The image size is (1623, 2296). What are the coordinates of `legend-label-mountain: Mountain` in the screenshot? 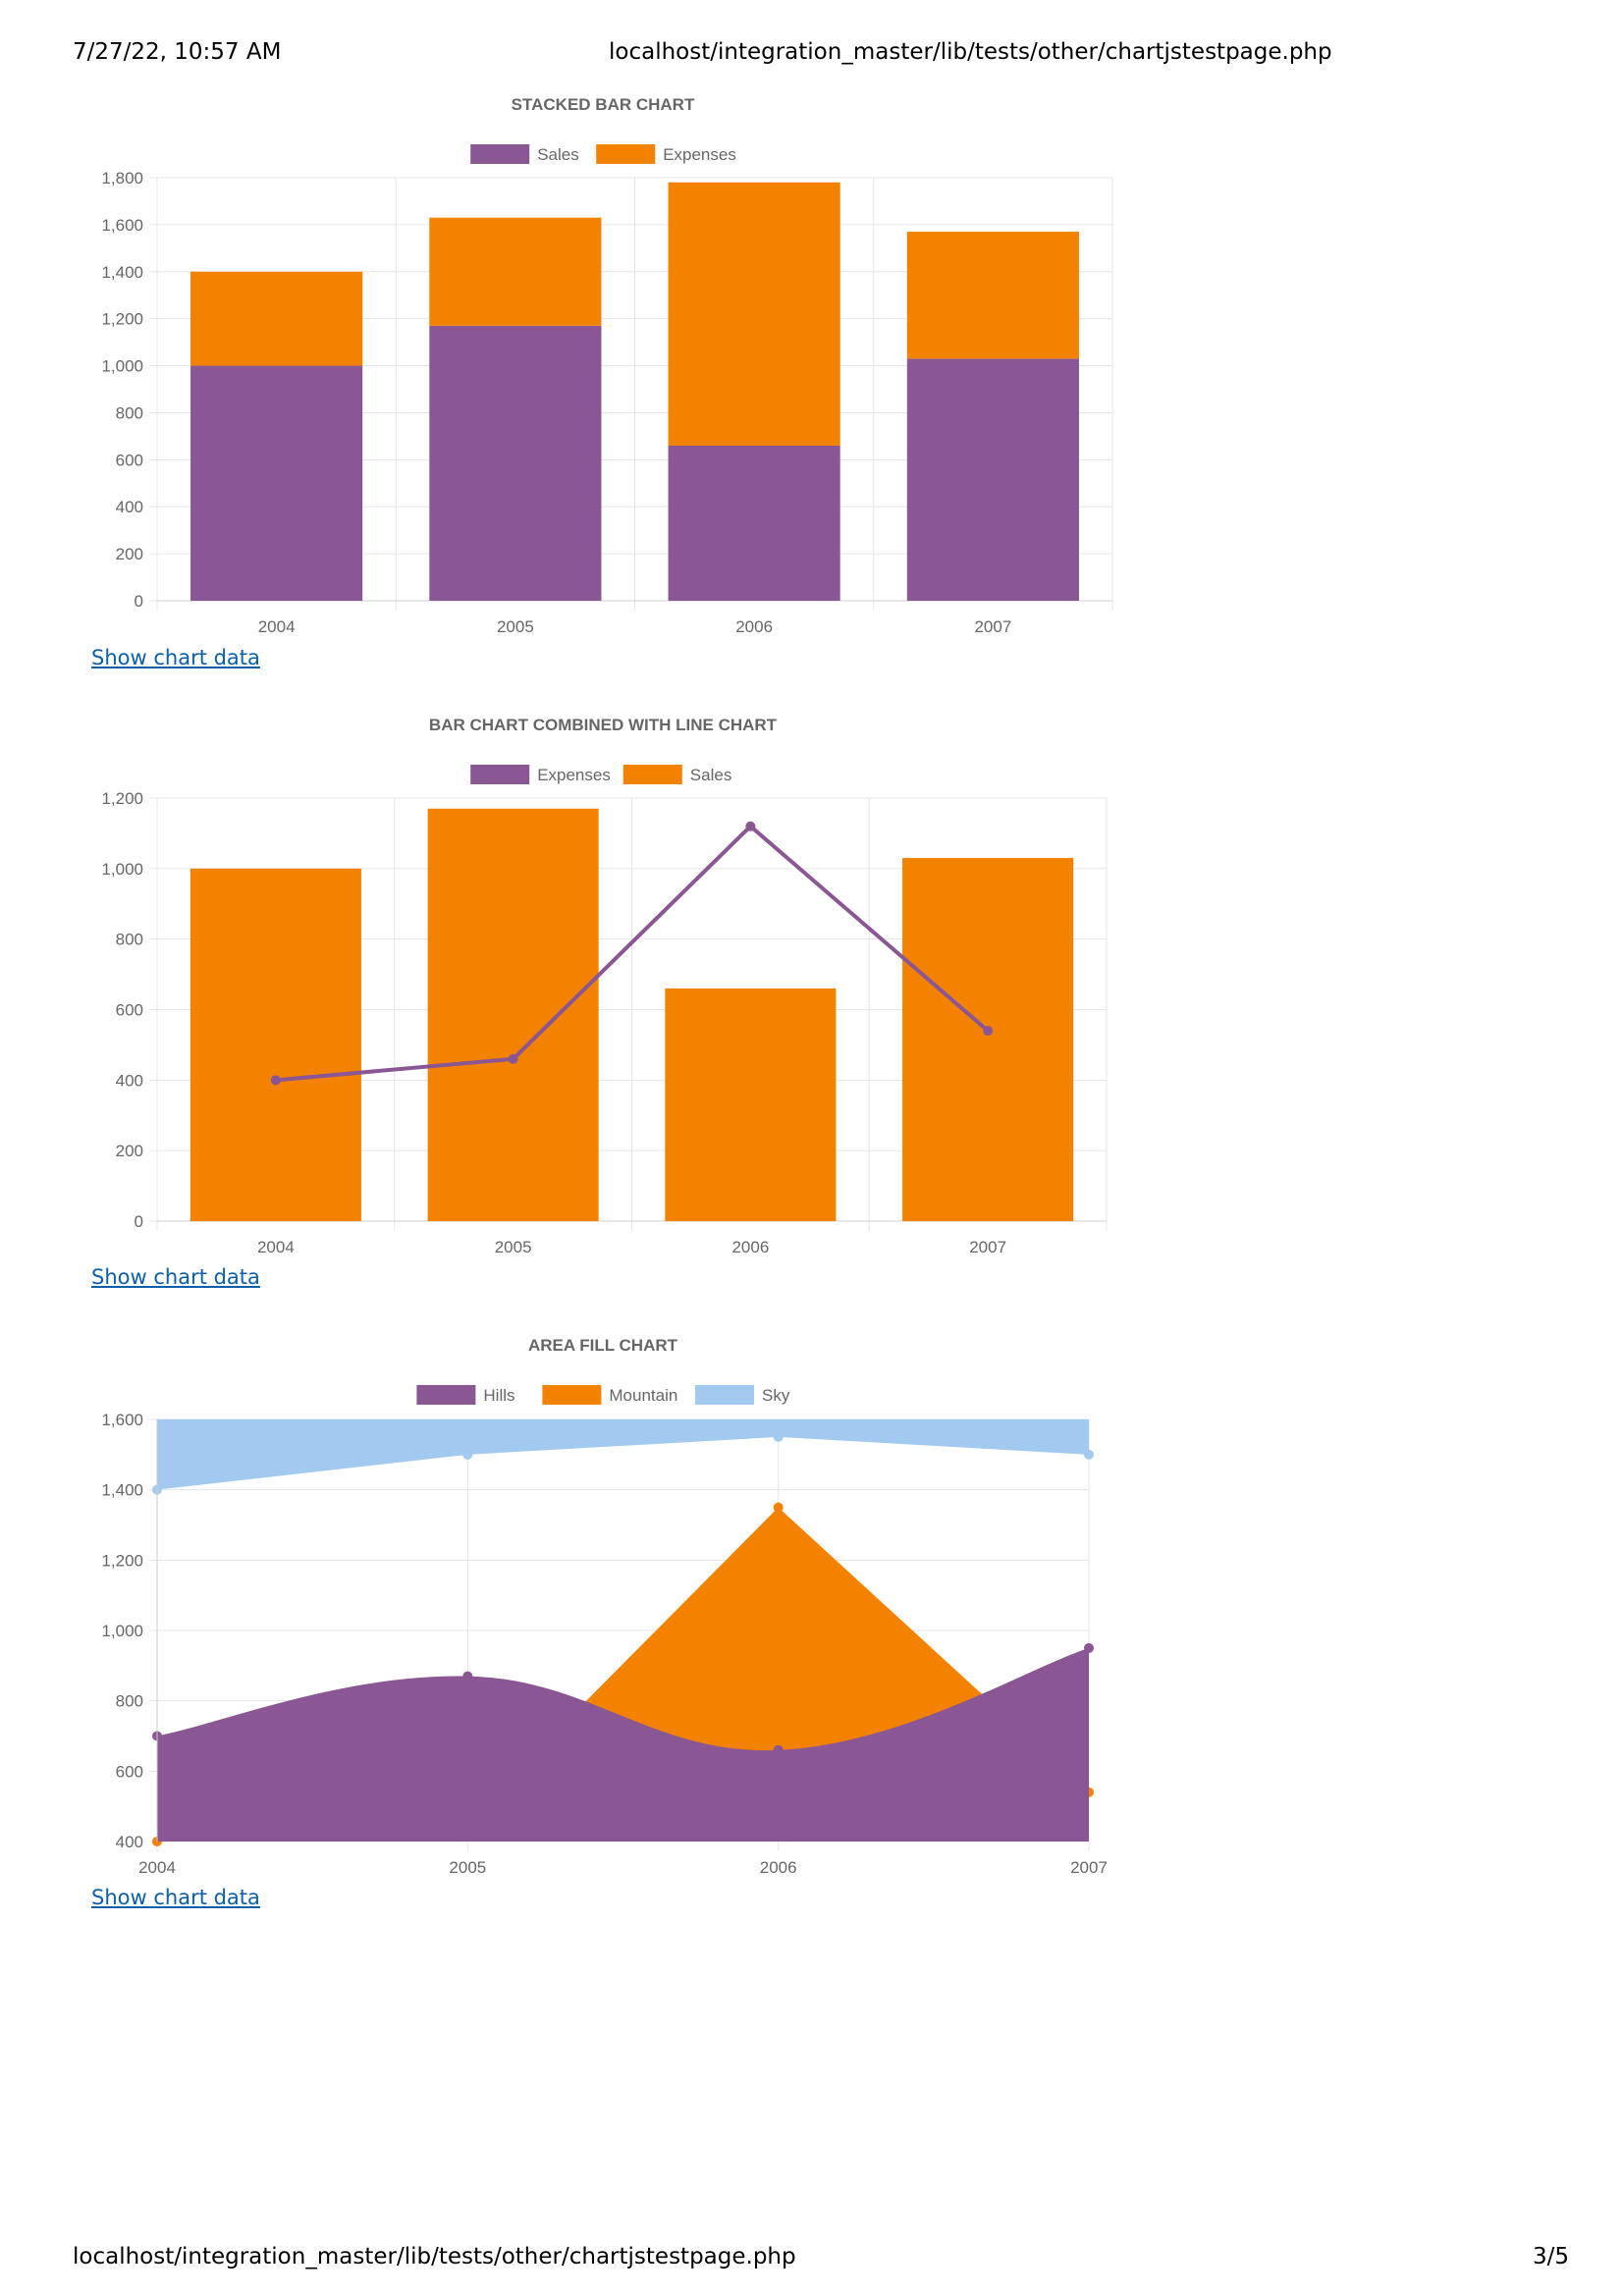 It's located at (643, 1395).